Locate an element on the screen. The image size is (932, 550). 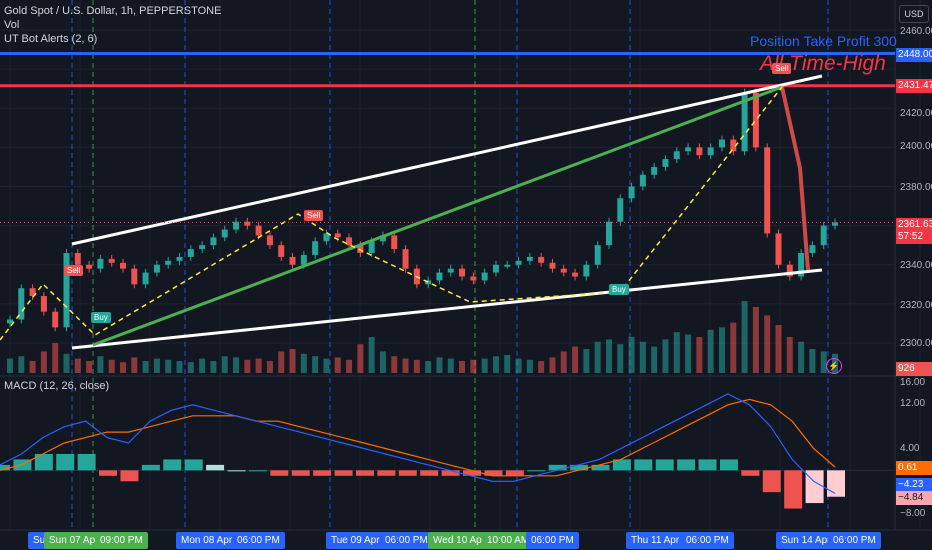
currency-button: USD is located at coordinates (914, 14).